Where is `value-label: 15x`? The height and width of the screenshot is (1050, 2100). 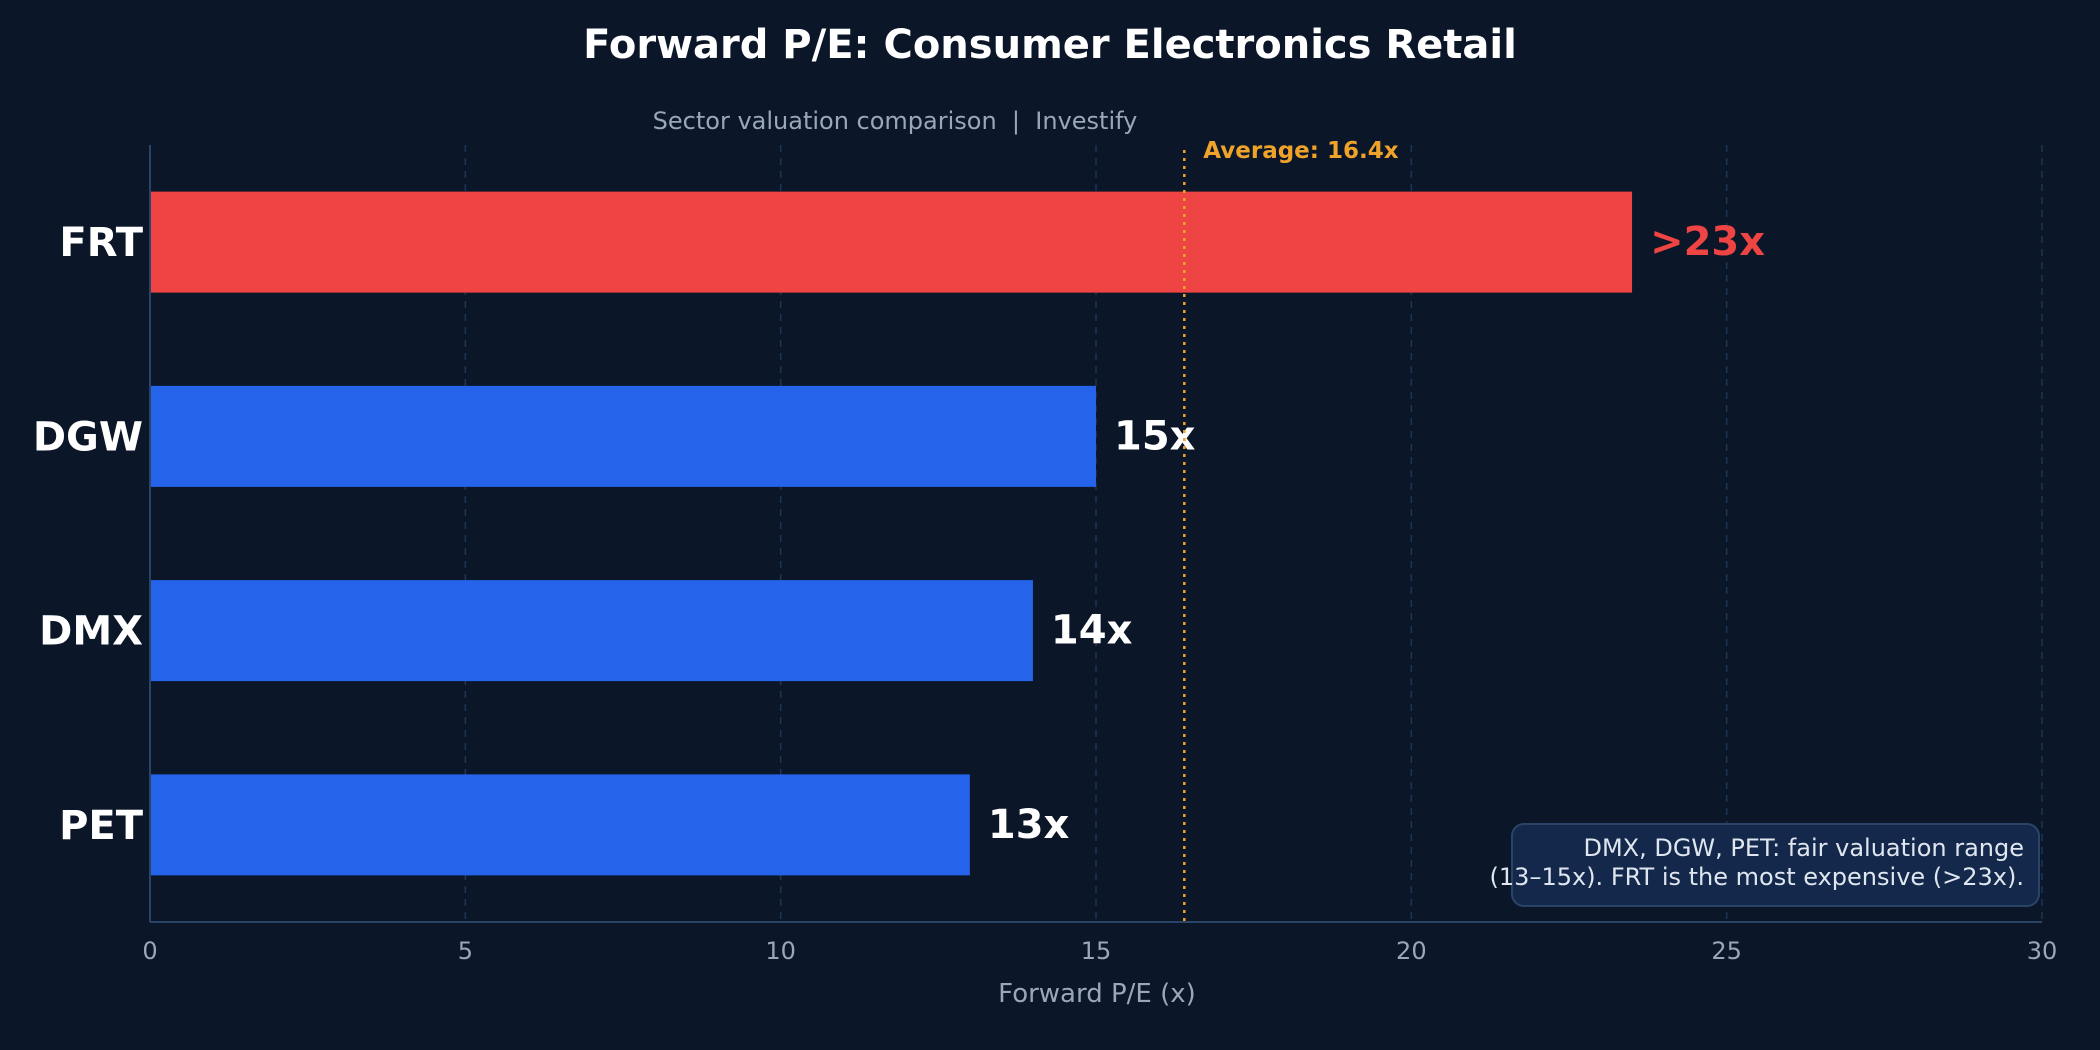
value-label: 15x is located at coordinates (1155, 436).